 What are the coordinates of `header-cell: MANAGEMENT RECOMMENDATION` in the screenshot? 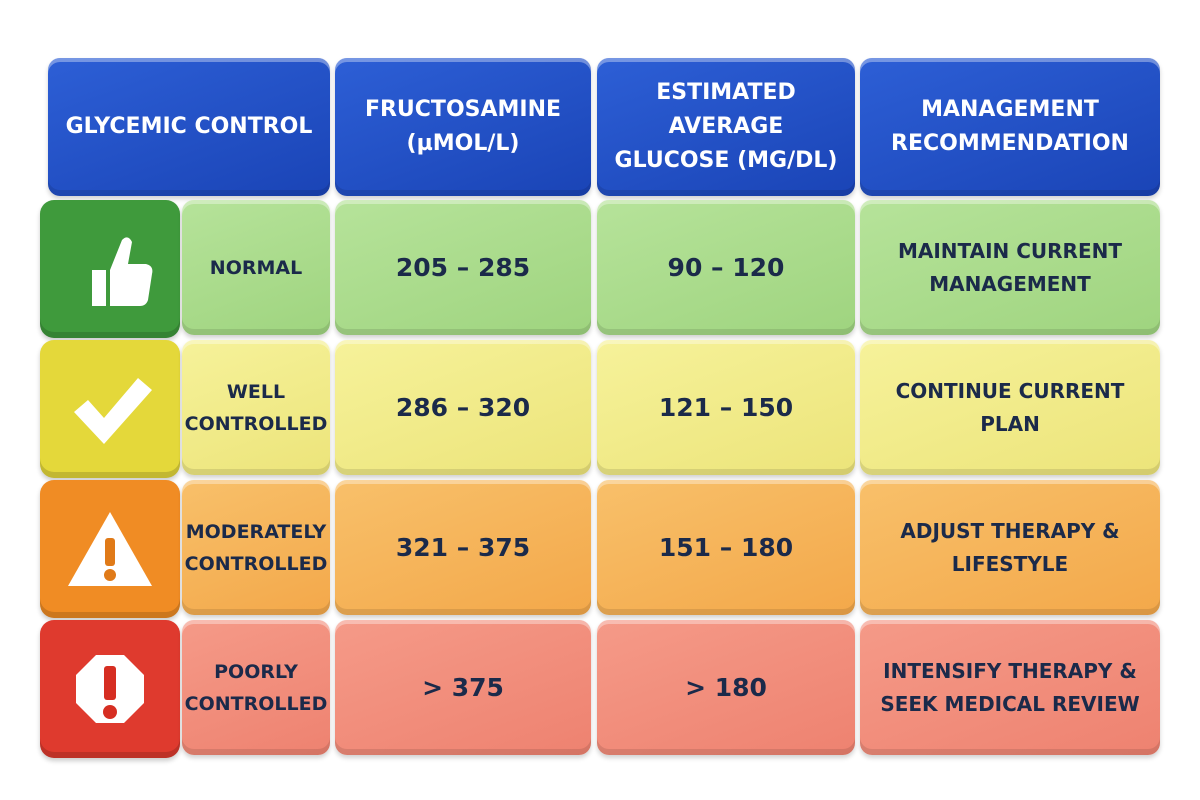 It's located at (1010, 127).